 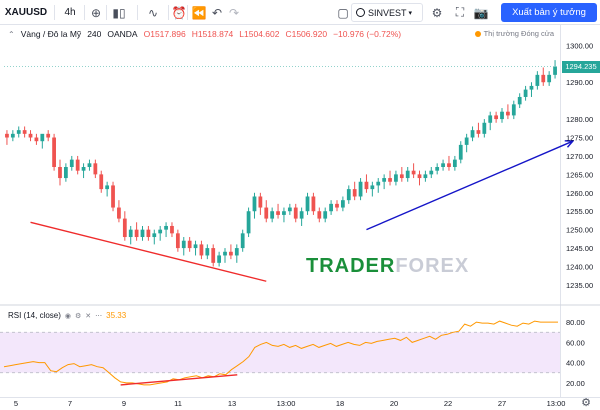 I want to click on price-tick-label: 1240.00, so click(x=579, y=267).